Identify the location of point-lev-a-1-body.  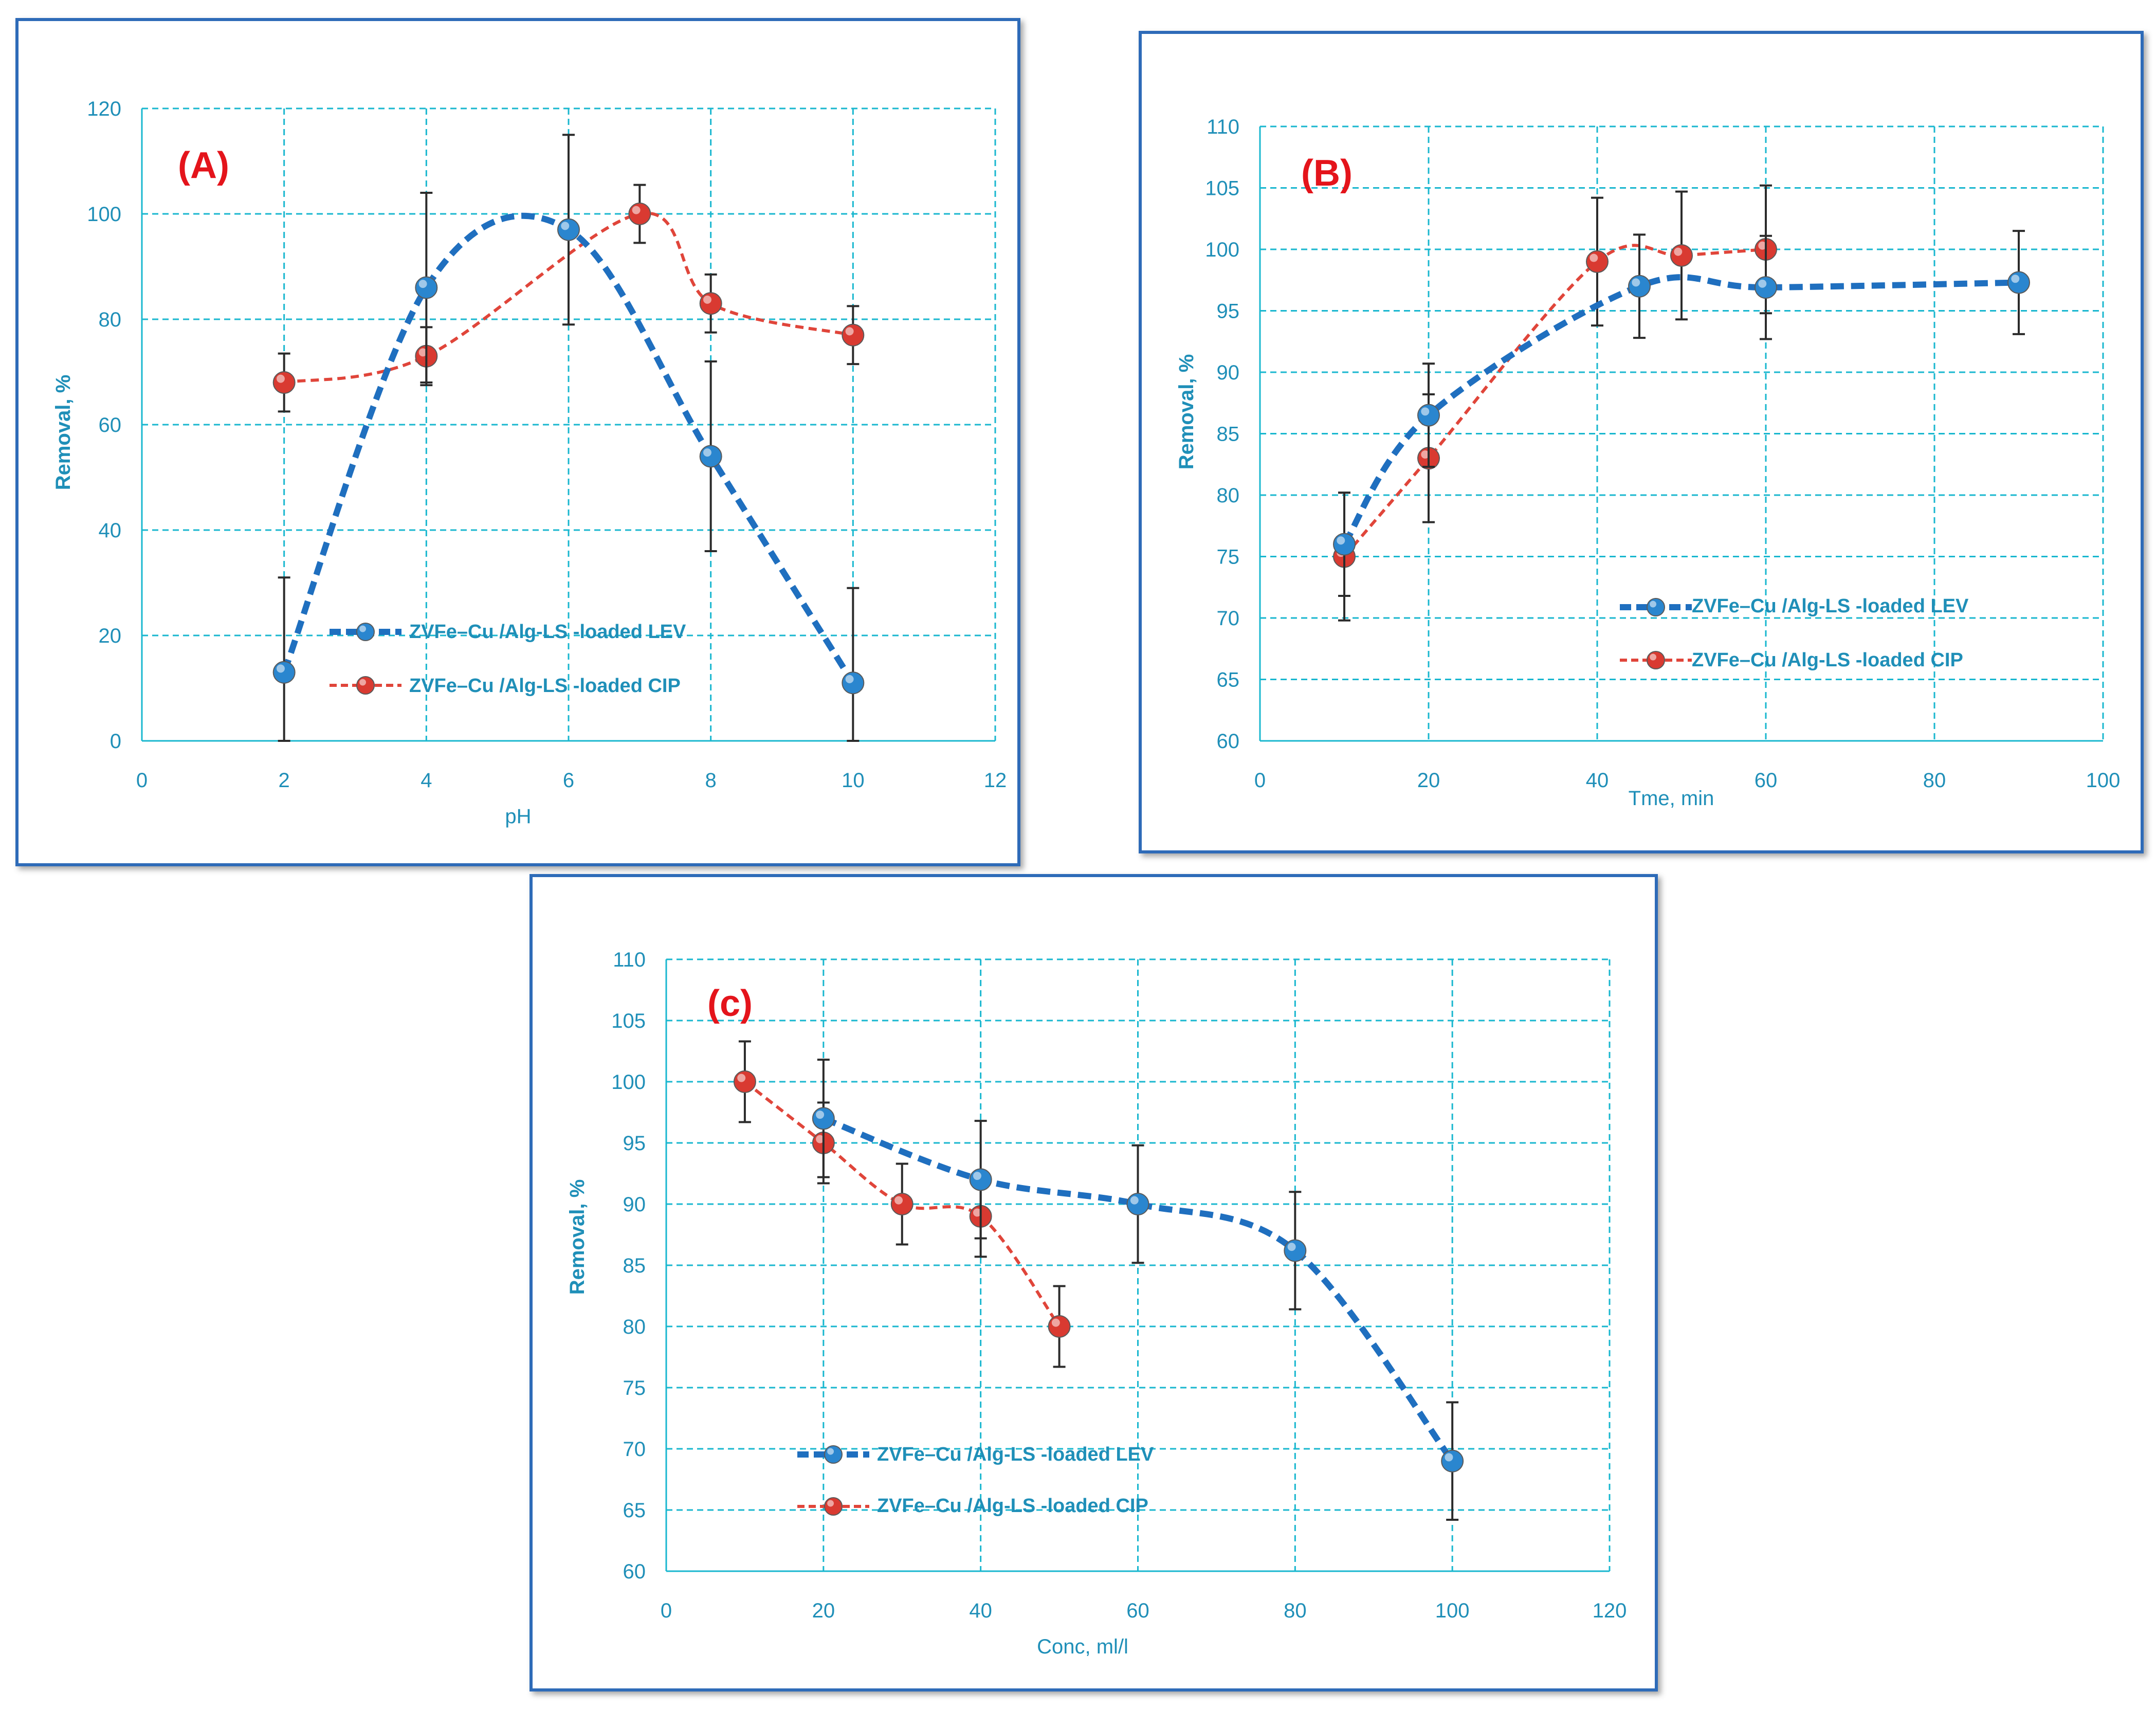
(426, 287).